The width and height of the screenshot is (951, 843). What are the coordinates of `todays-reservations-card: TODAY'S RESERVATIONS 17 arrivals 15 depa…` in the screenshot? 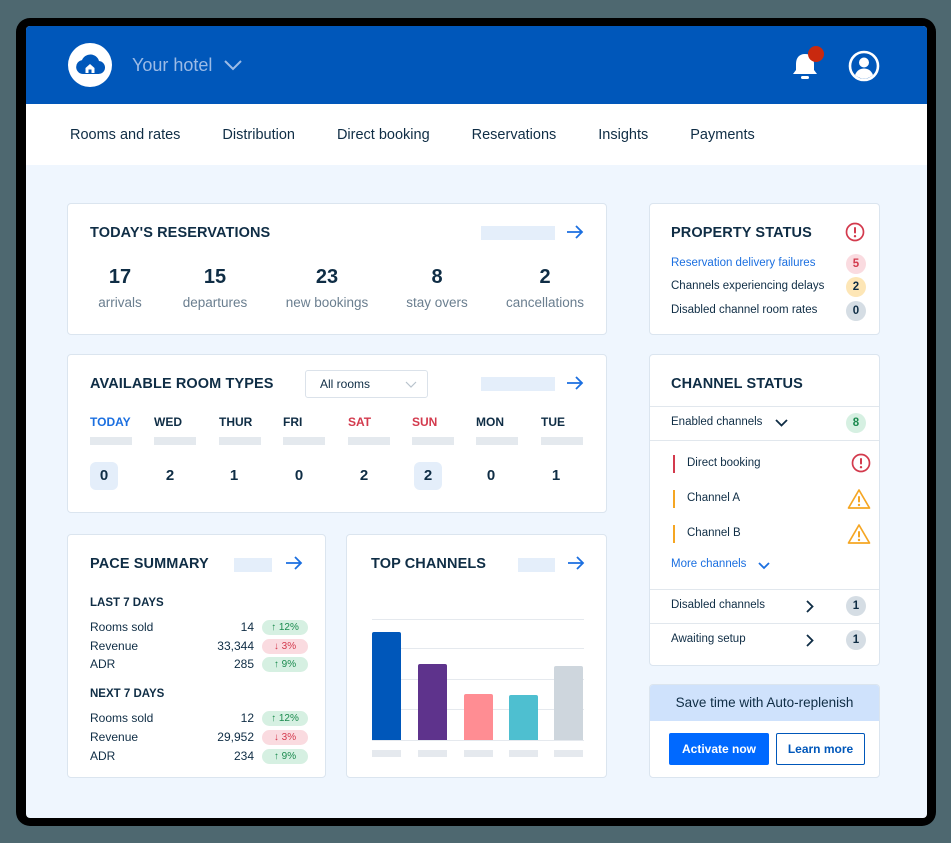 It's located at (337, 269).